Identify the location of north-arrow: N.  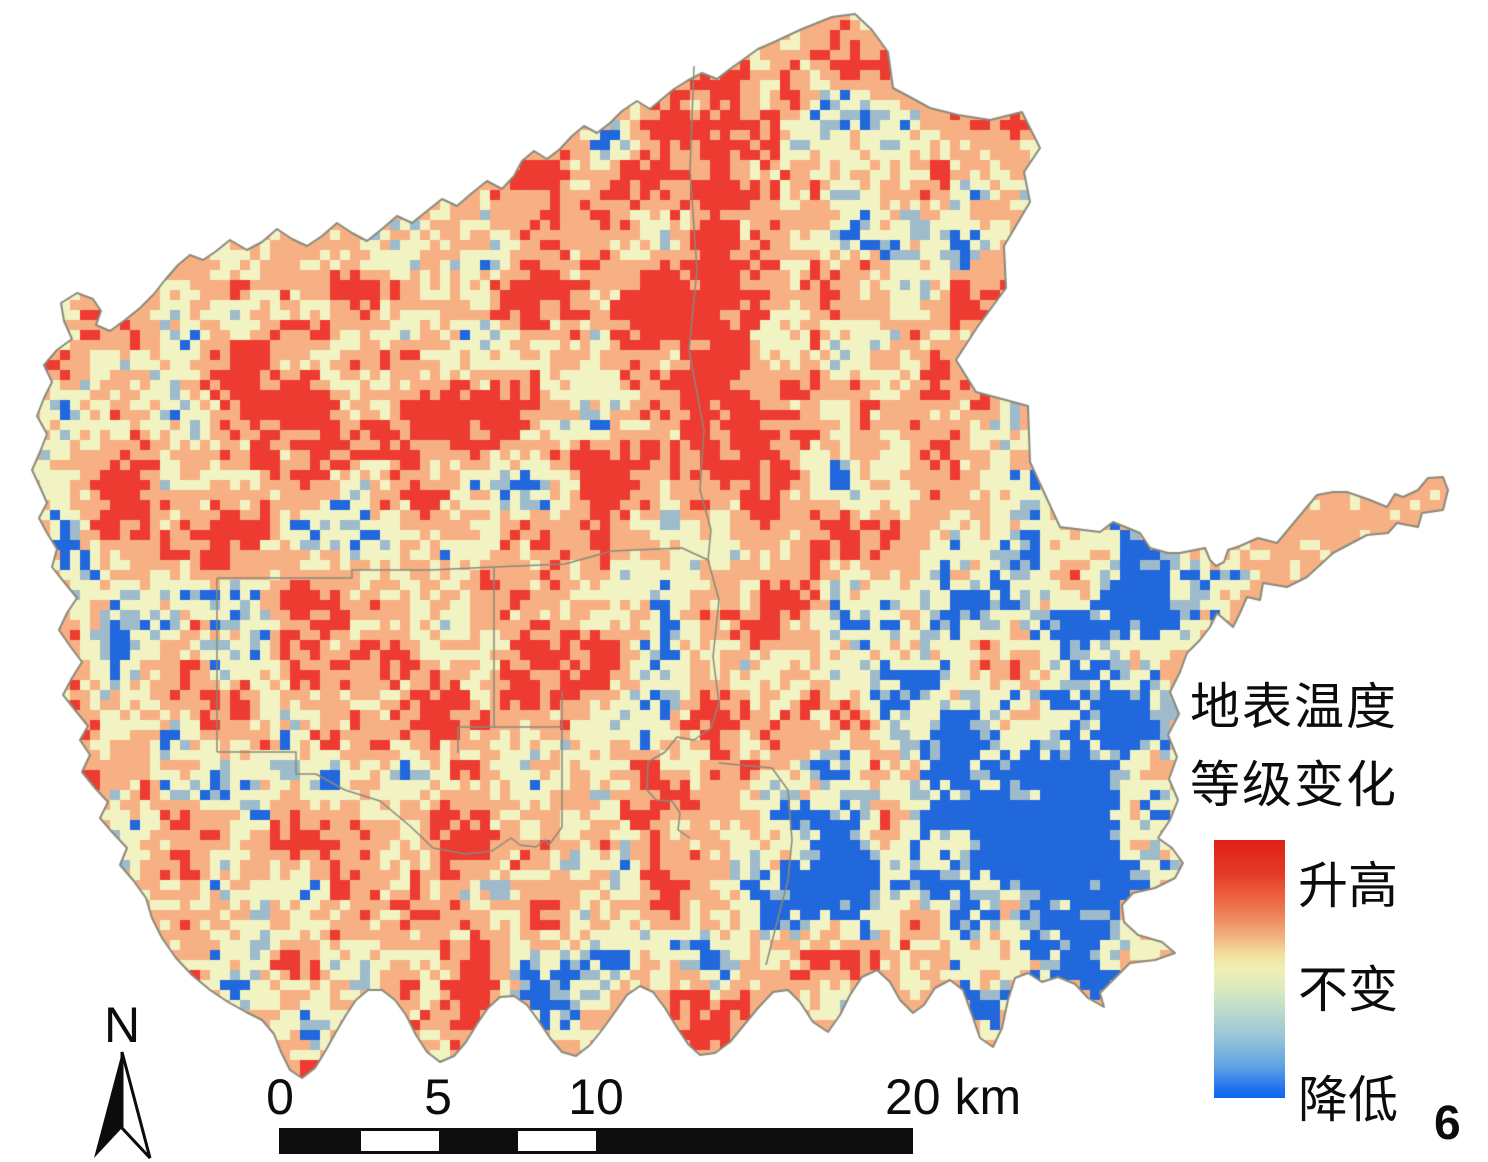
(123, 1078).